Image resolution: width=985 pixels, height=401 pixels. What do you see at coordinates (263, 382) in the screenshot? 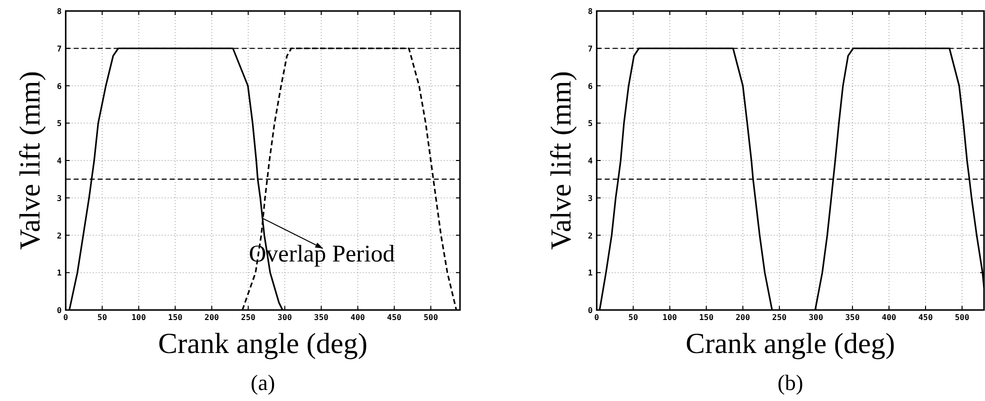
I see `text: (a)` at bounding box center [263, 382].